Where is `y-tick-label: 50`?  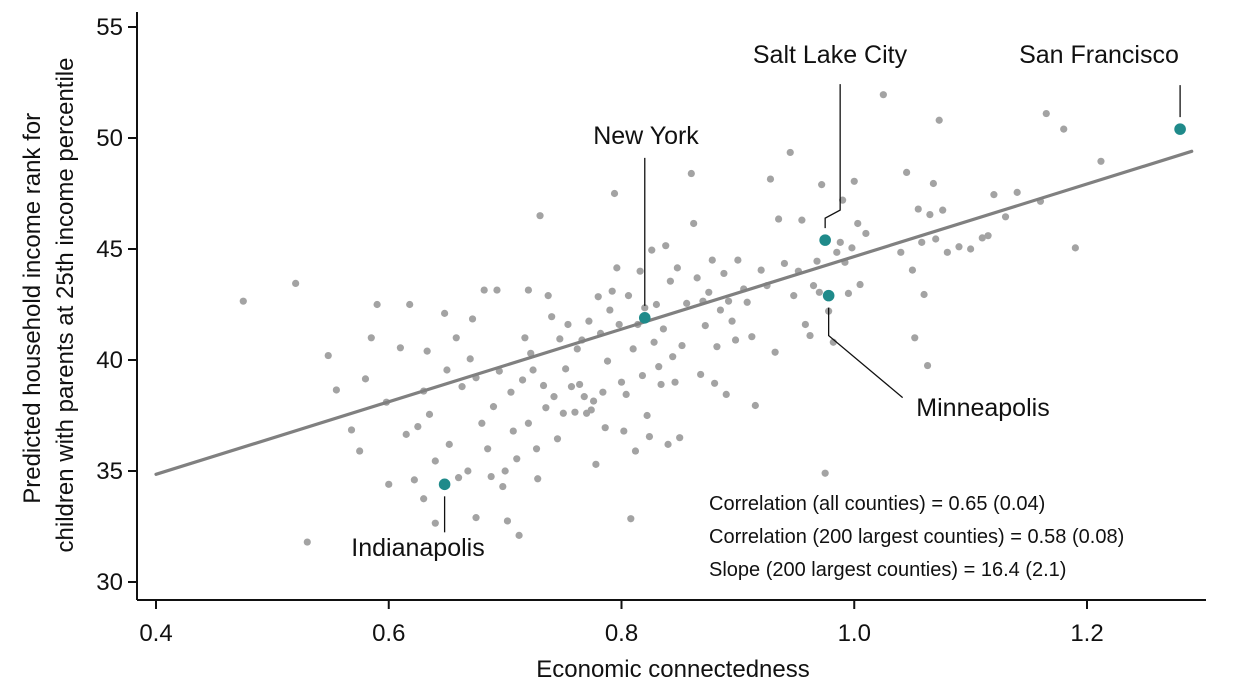
y-tick-label: 50 is located at coordinates (109, 138).